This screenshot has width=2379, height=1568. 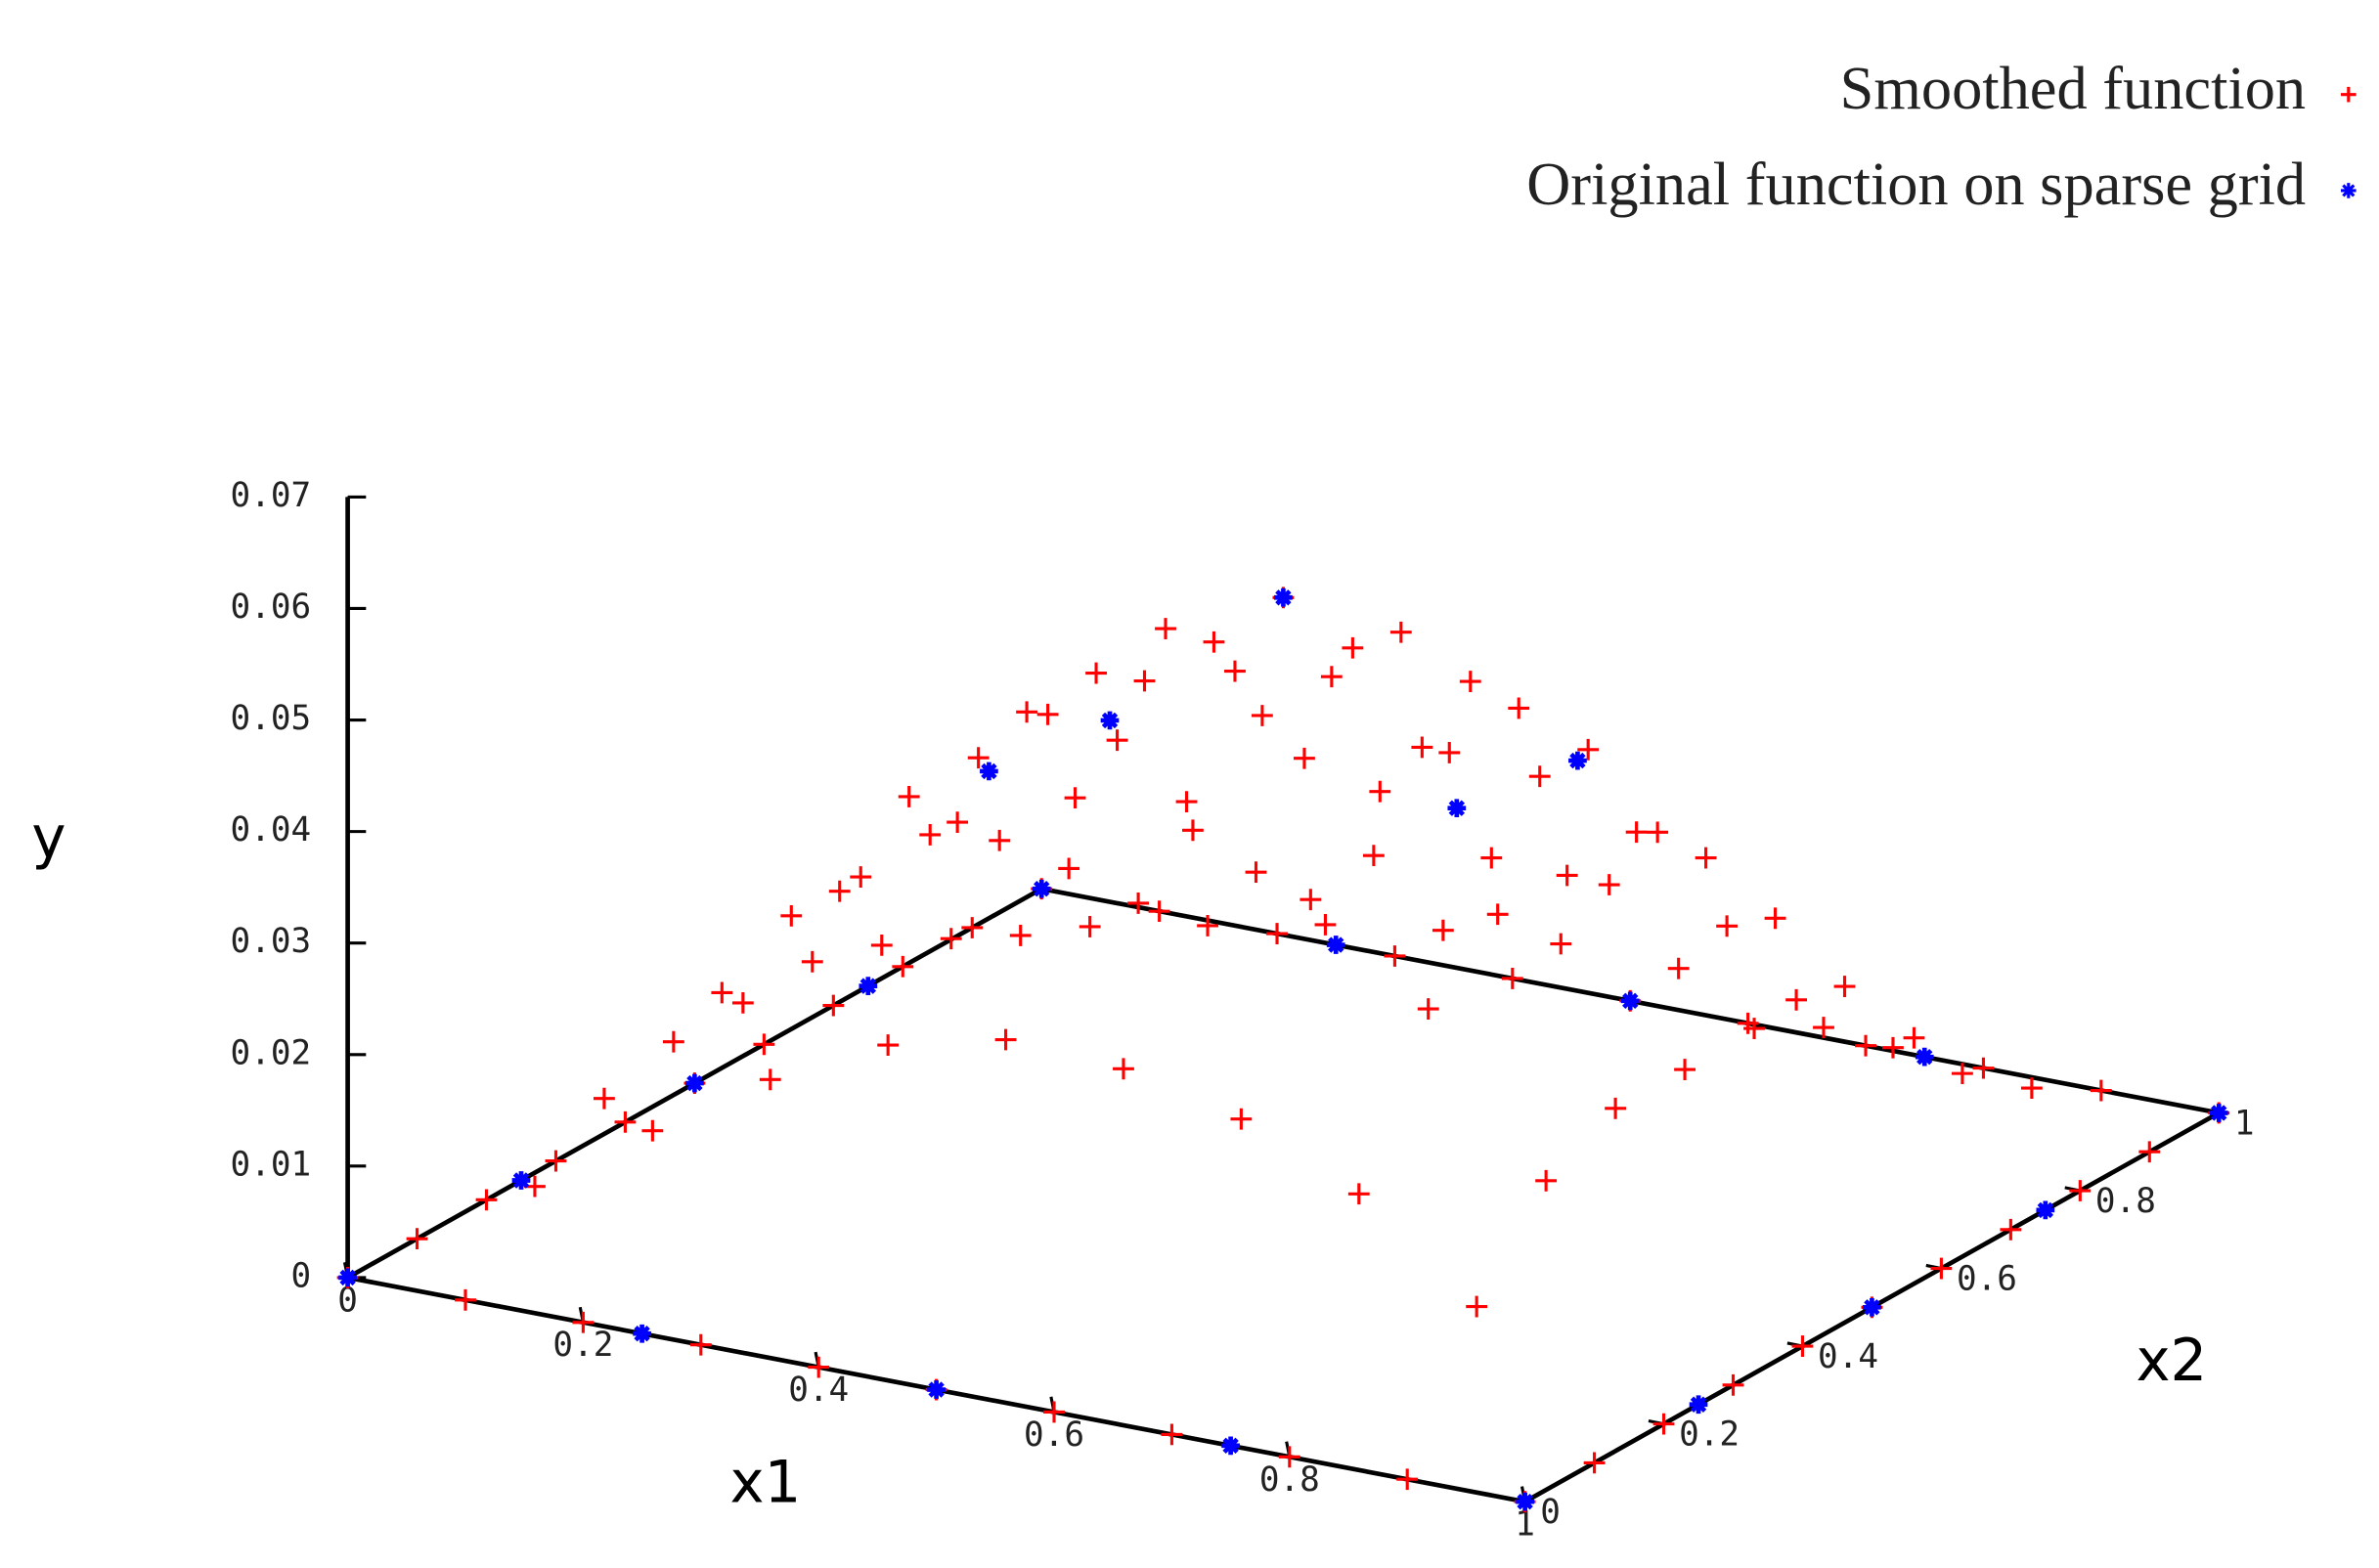 What do you see at coordinates (766, 1482) in the screenshot?
I see `x1-axis-label: x1` at bounding box center [766, 1482].